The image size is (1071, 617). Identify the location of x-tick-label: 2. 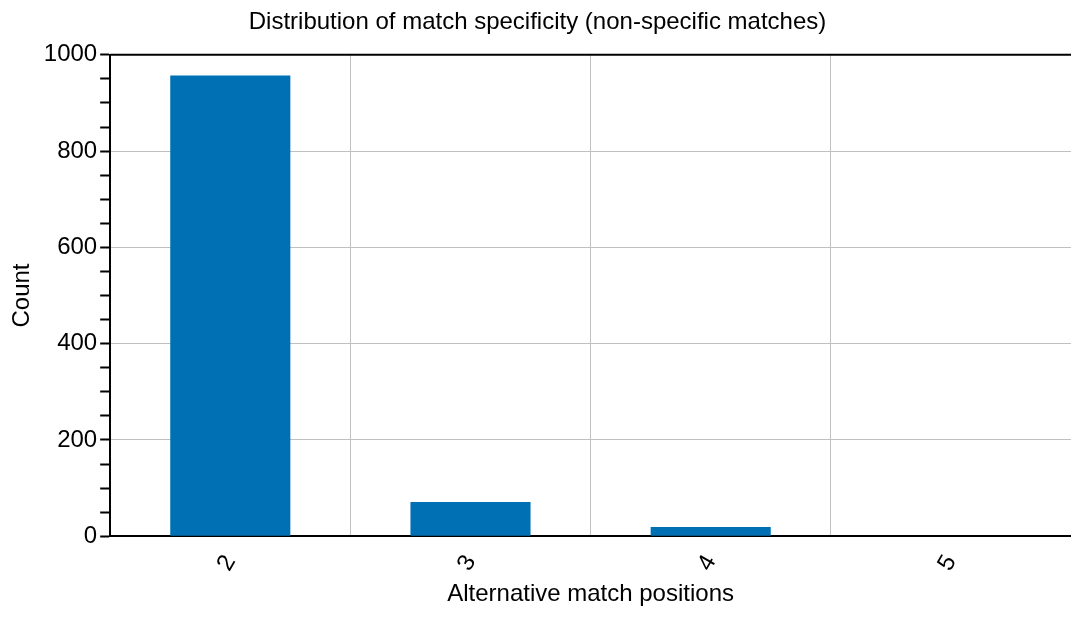
(225, 562).